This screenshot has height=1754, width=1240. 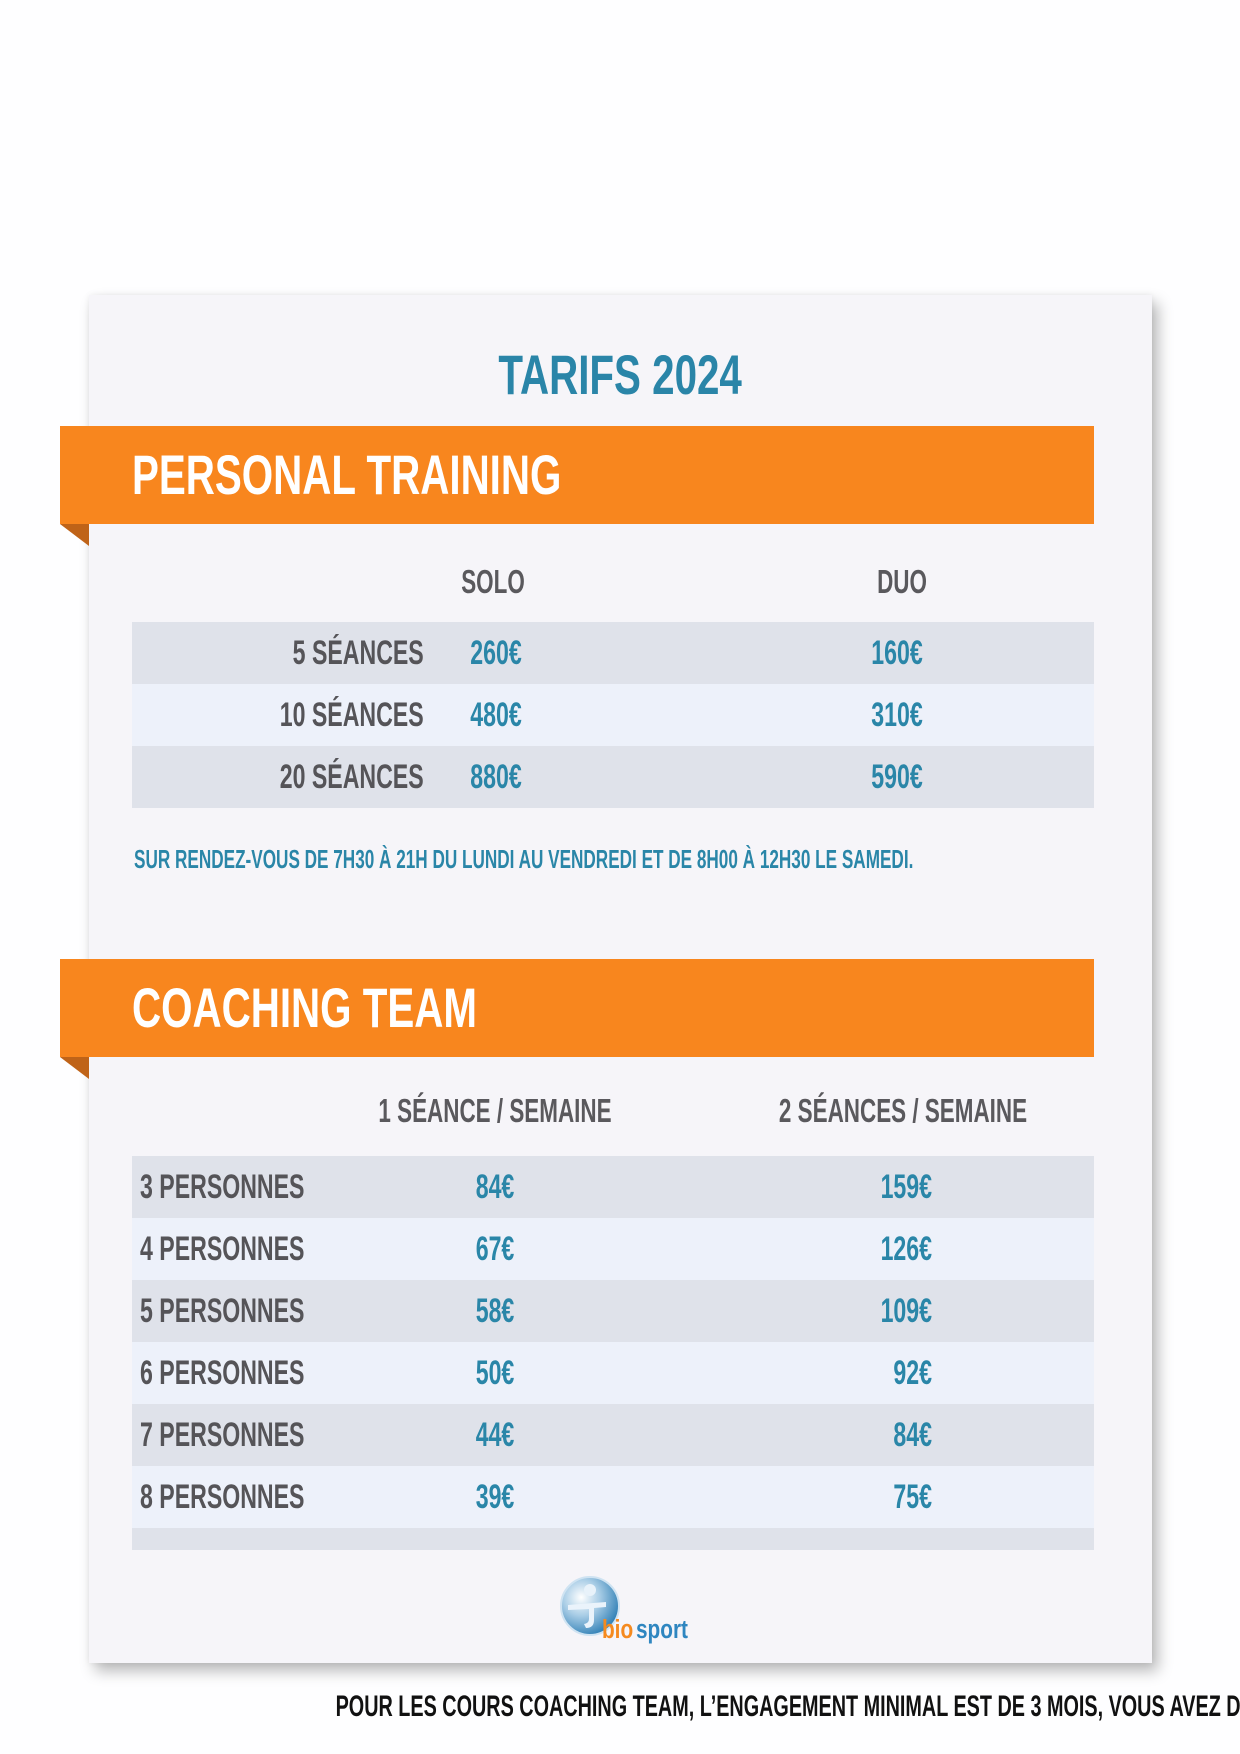 I want to click on price-solo: 880€, so click(x=496, y=777).